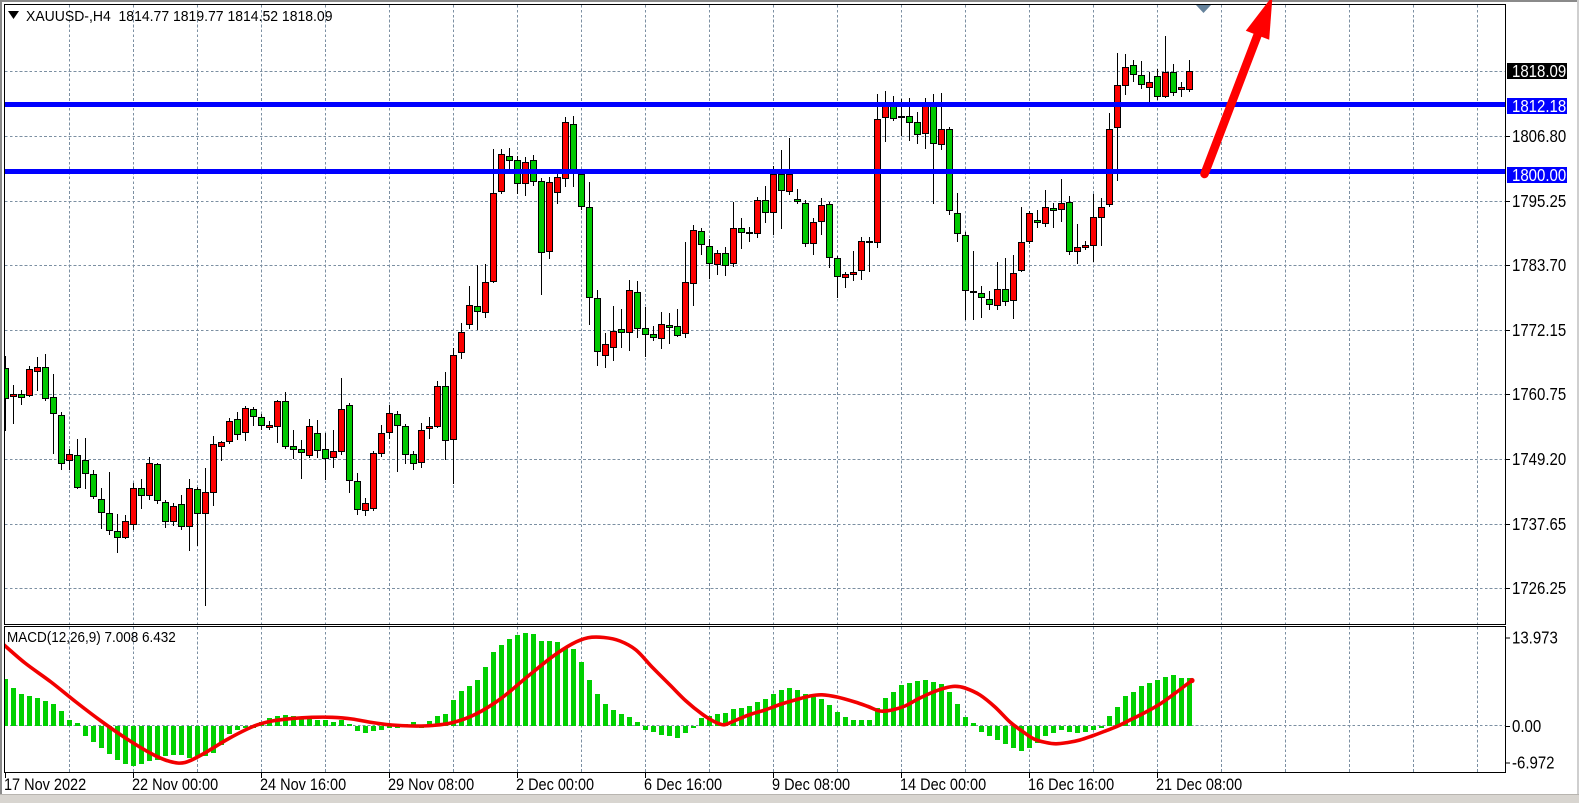  Describe the element at coordinates (1539, 459) in the screenshot. I see `svg-text: 1749.20` at that location.